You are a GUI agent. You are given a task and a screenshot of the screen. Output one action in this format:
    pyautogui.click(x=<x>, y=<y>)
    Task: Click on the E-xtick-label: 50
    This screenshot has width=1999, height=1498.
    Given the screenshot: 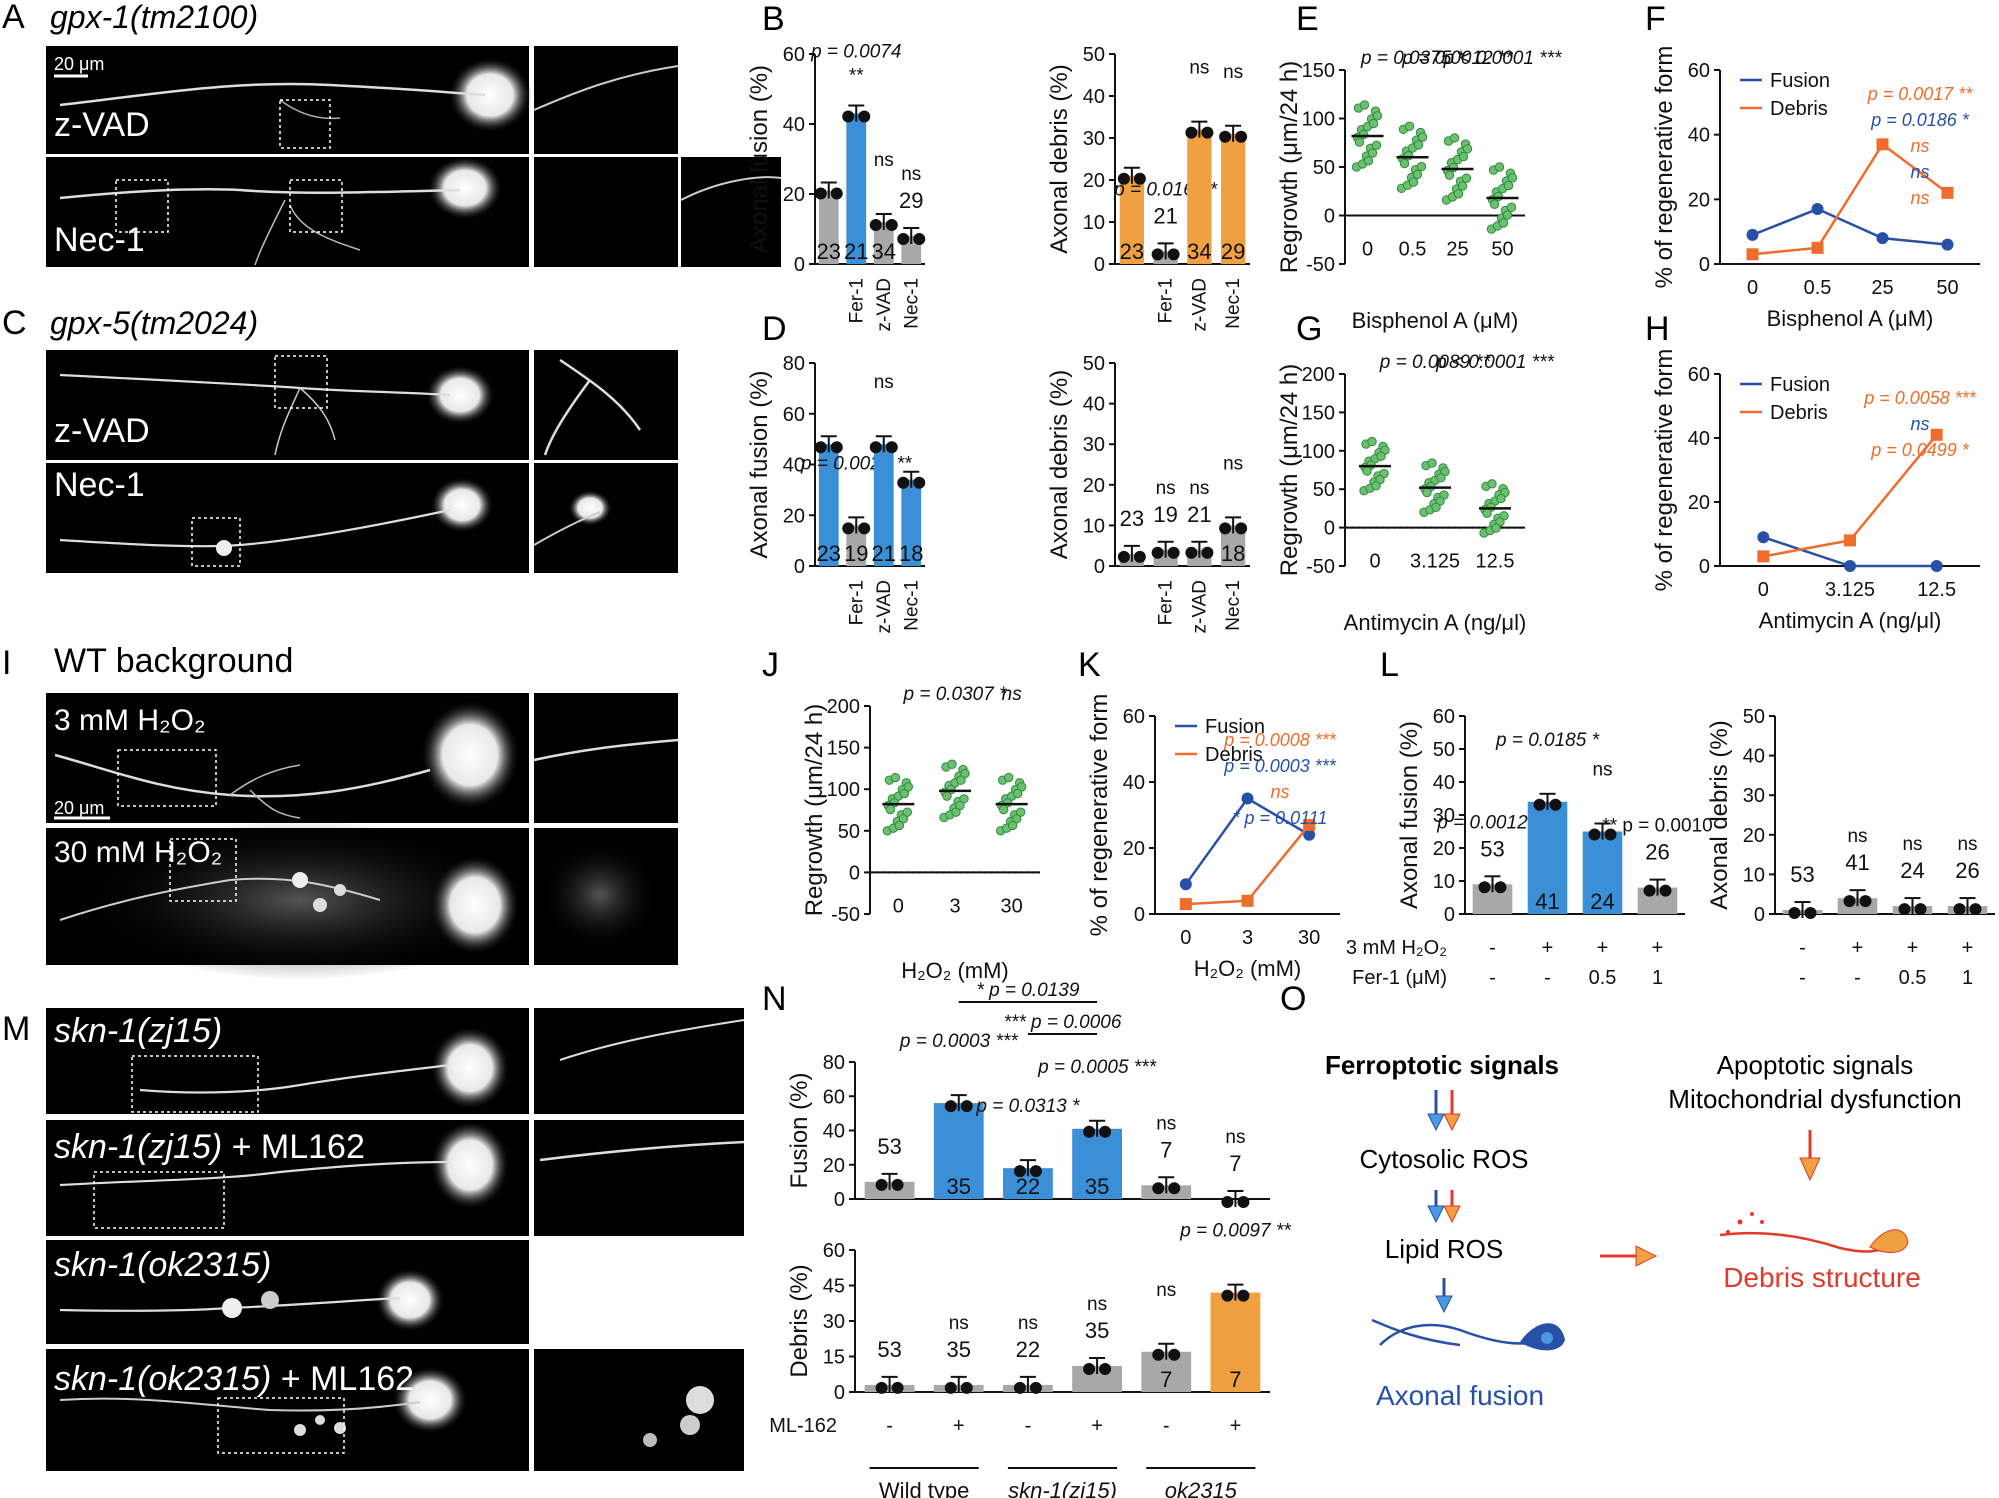 What is the action you would take?
    pyautogui.click(x=1502, y=250)
    